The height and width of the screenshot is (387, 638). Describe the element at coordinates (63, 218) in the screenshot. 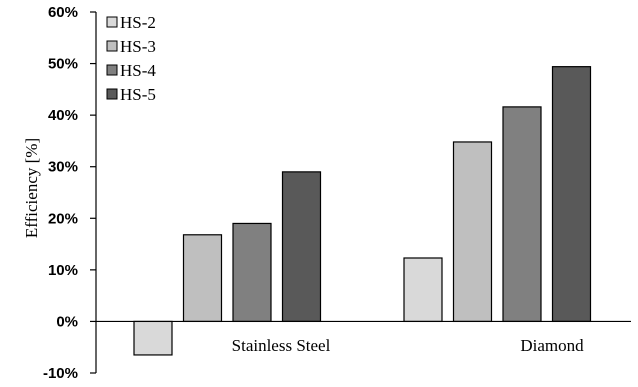

I see `y-tick-label: 20%` at that location.